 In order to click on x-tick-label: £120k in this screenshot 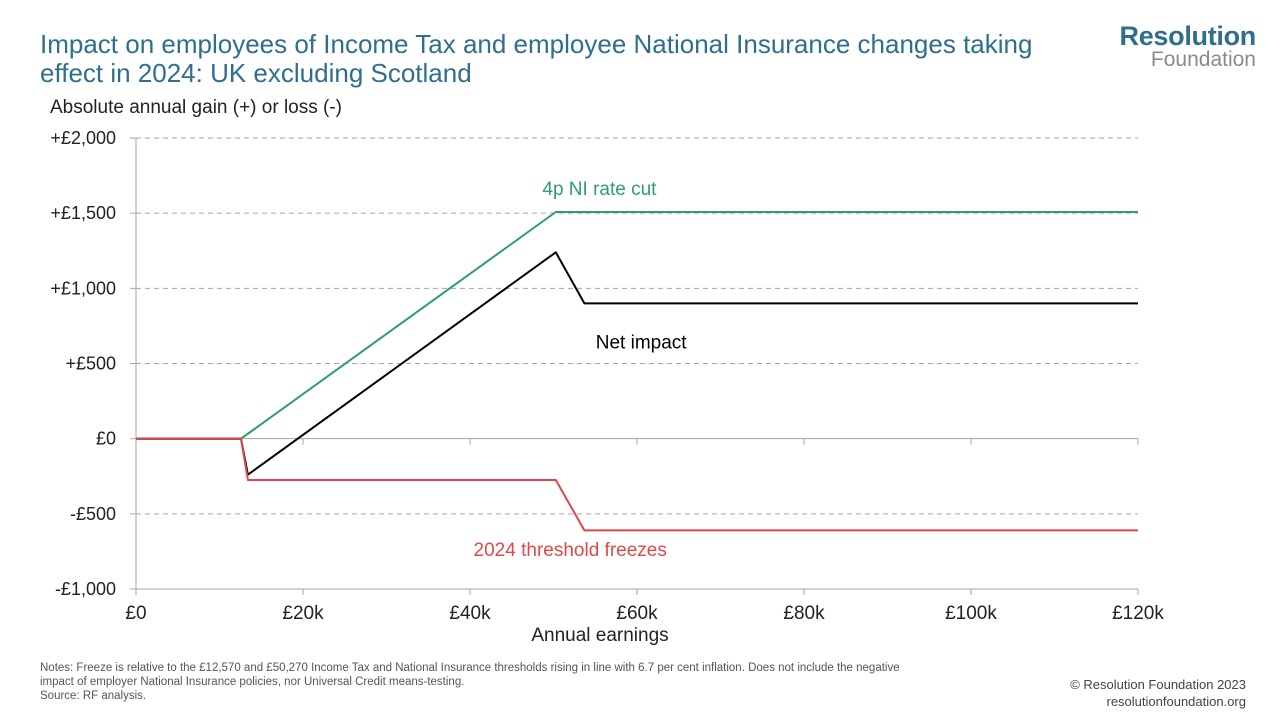, I will do `click(1138, 613)`.